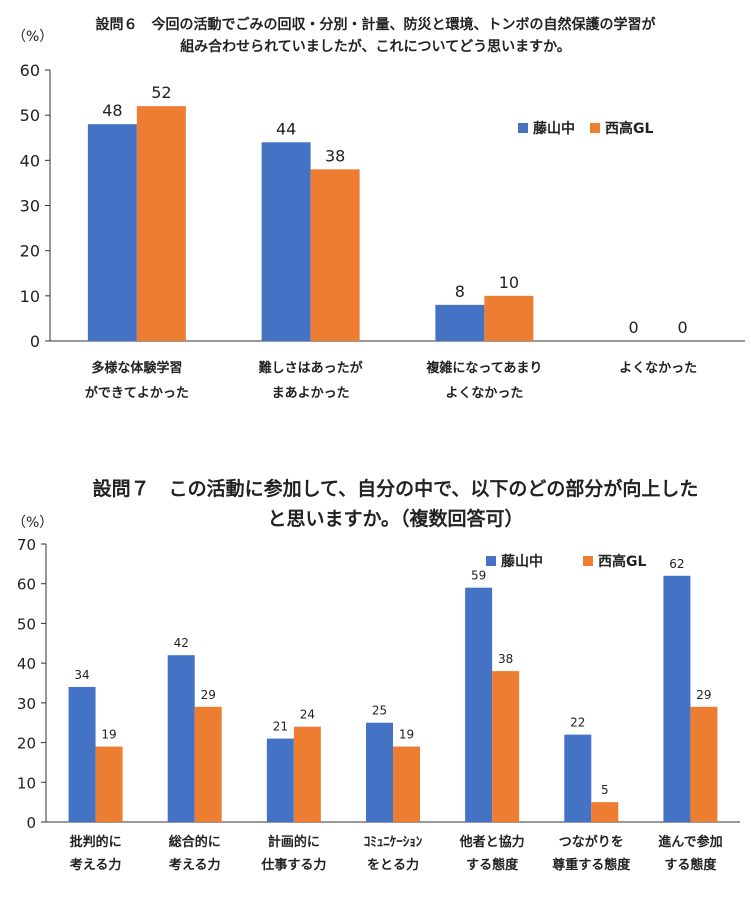 Image resolution: width=751 pixels, height=900 pixels. Describe the element at coordinates (26, 545) in the screenshot. I see `y-tick-label: 70` at that location.